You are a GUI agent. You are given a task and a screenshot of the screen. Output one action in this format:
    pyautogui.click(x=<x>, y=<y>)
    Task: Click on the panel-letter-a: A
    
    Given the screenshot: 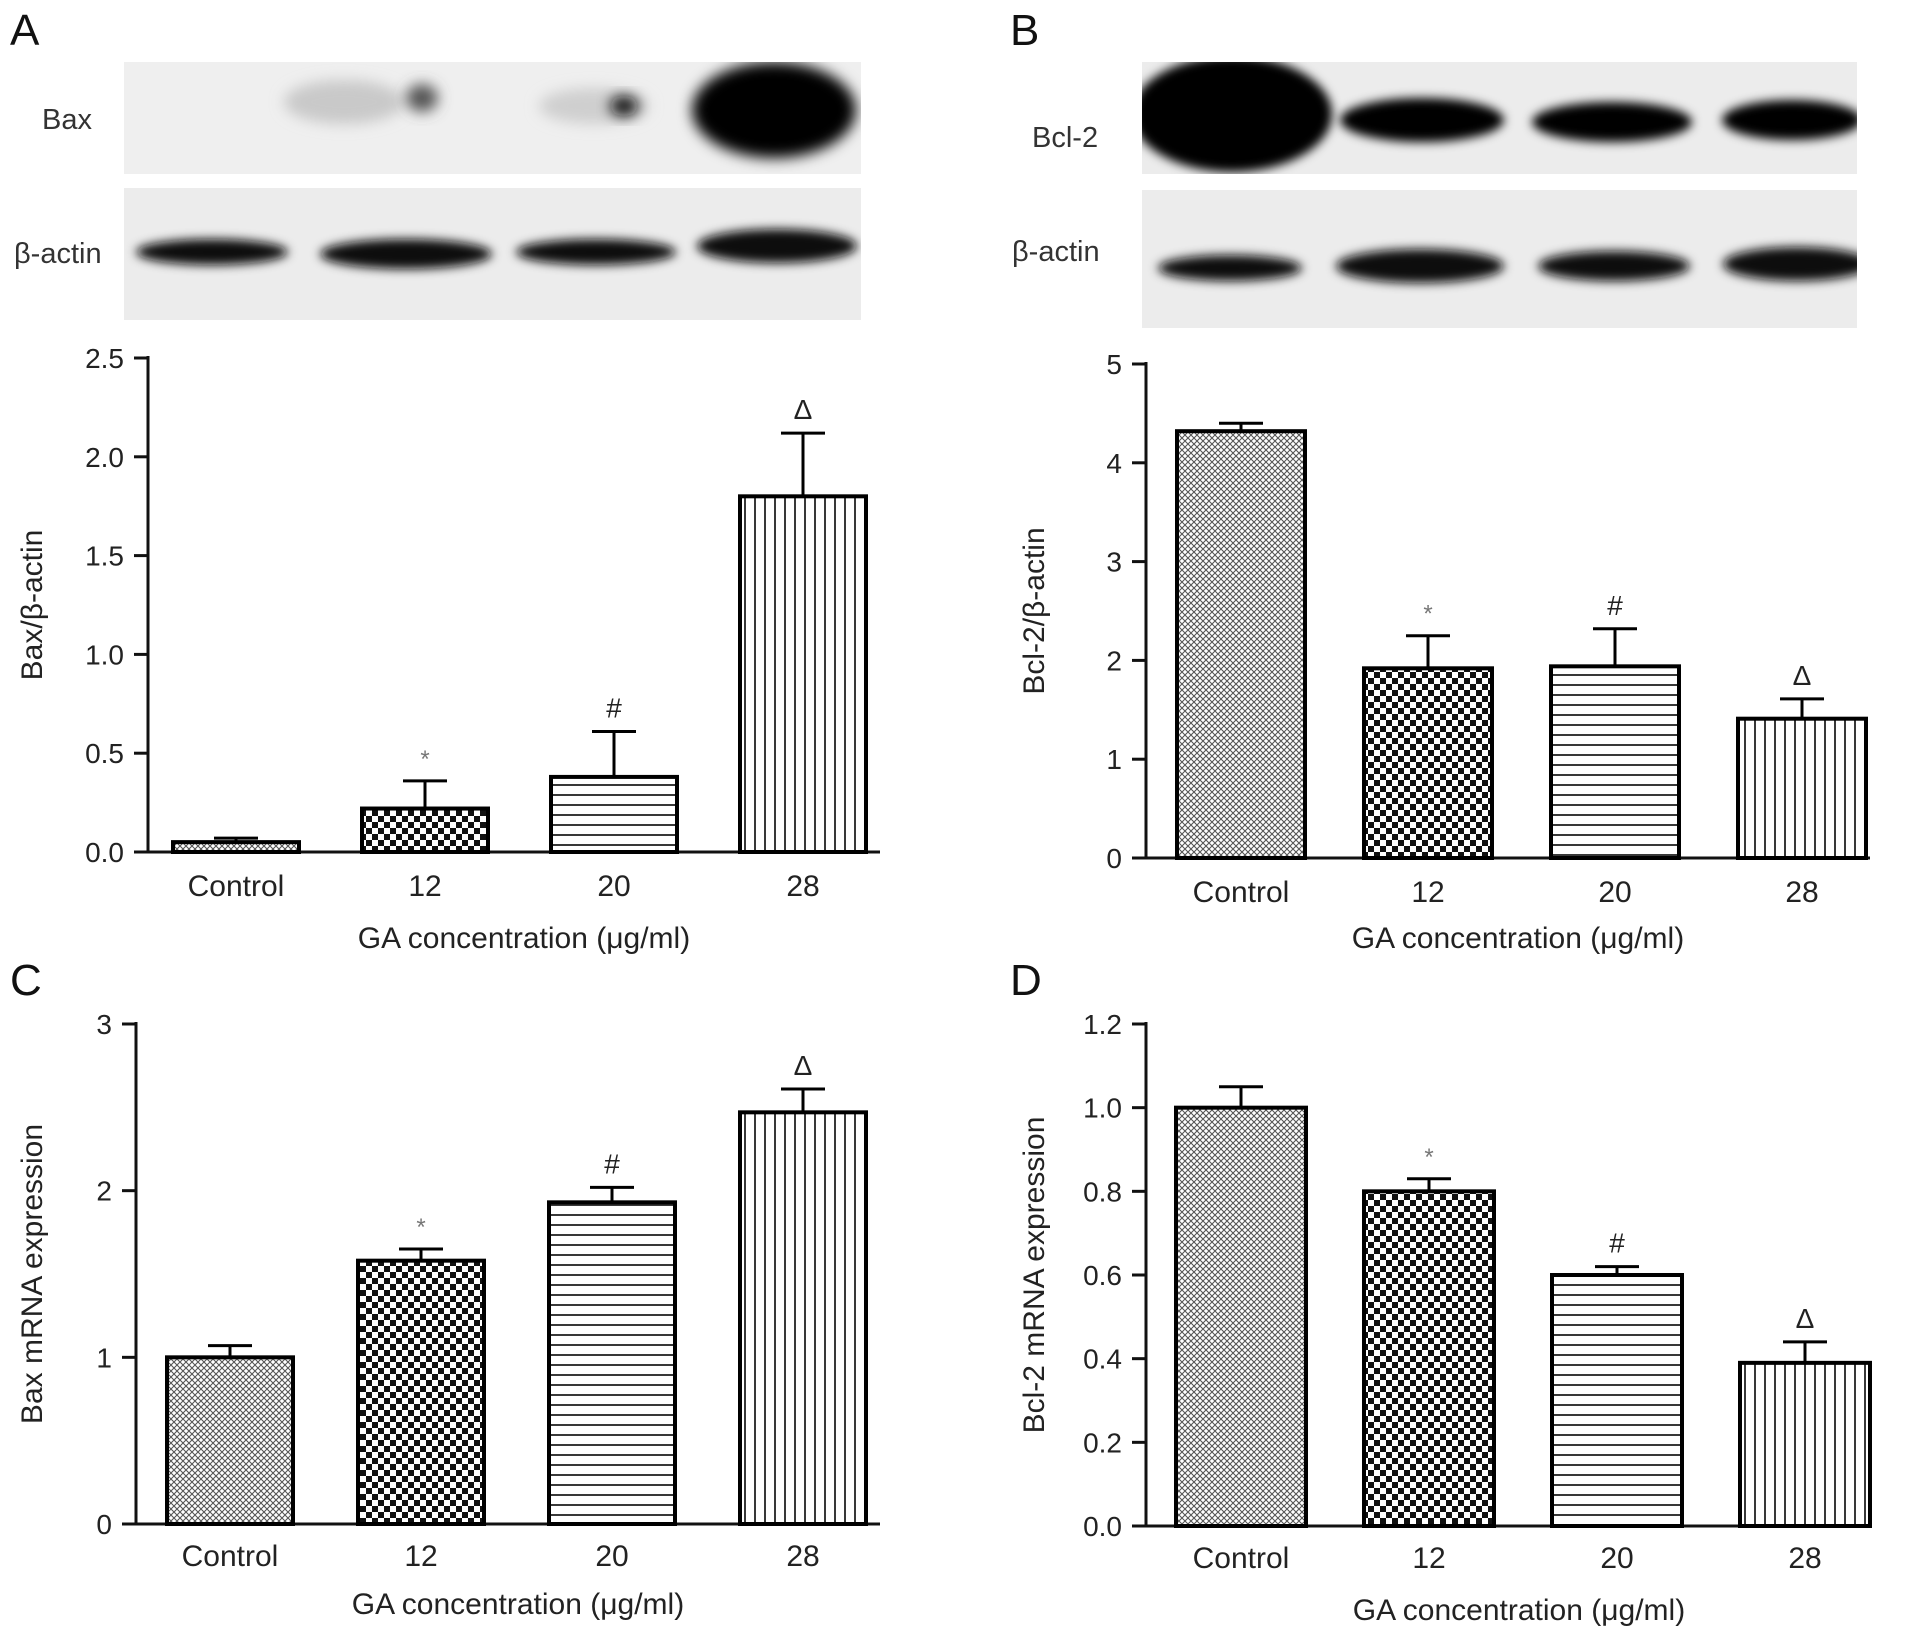 What is the action you would take?
    pyautogui.click(x=25, y=30)
    